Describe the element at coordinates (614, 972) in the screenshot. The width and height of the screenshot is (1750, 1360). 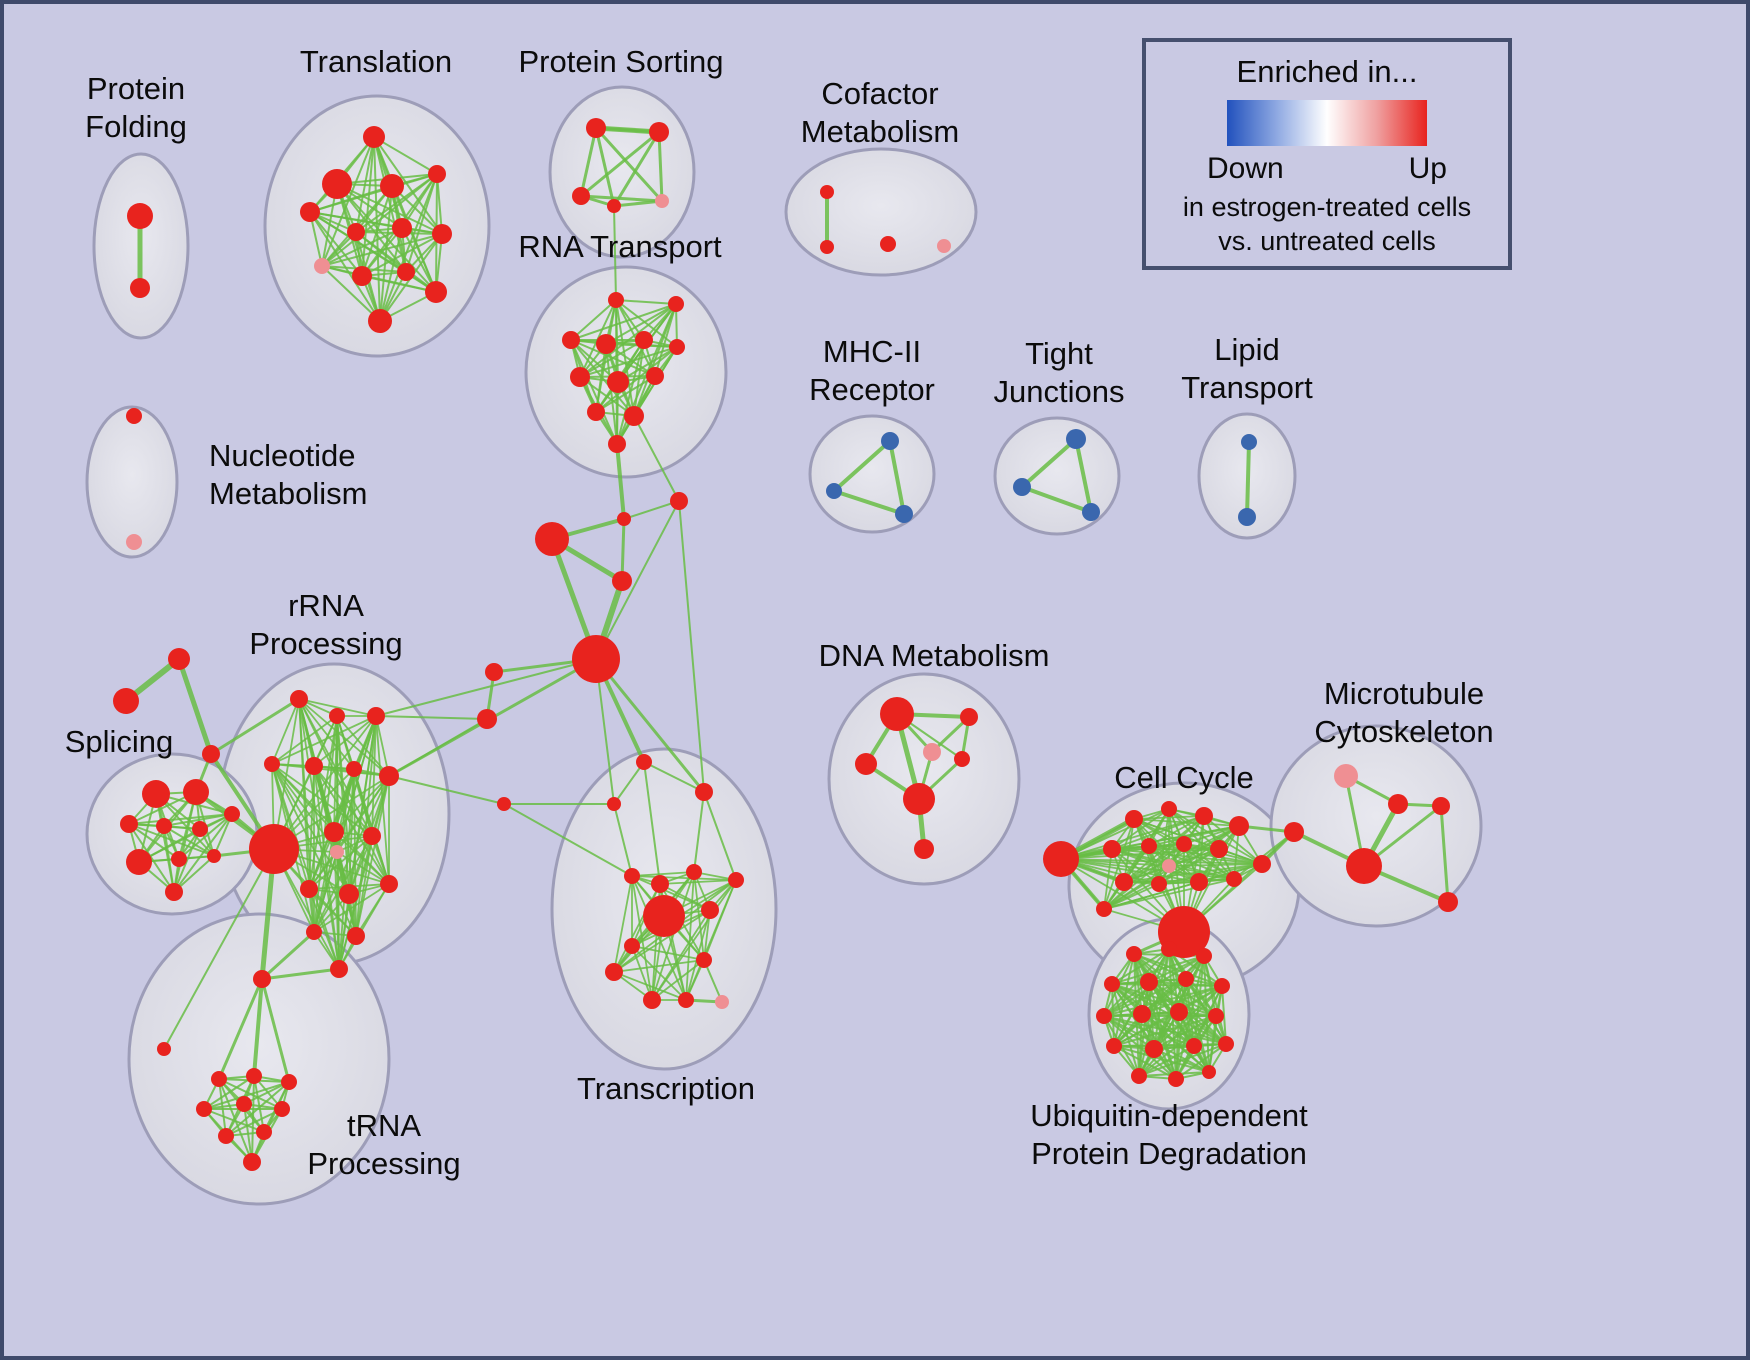
I see `network-node-t11` at that location.